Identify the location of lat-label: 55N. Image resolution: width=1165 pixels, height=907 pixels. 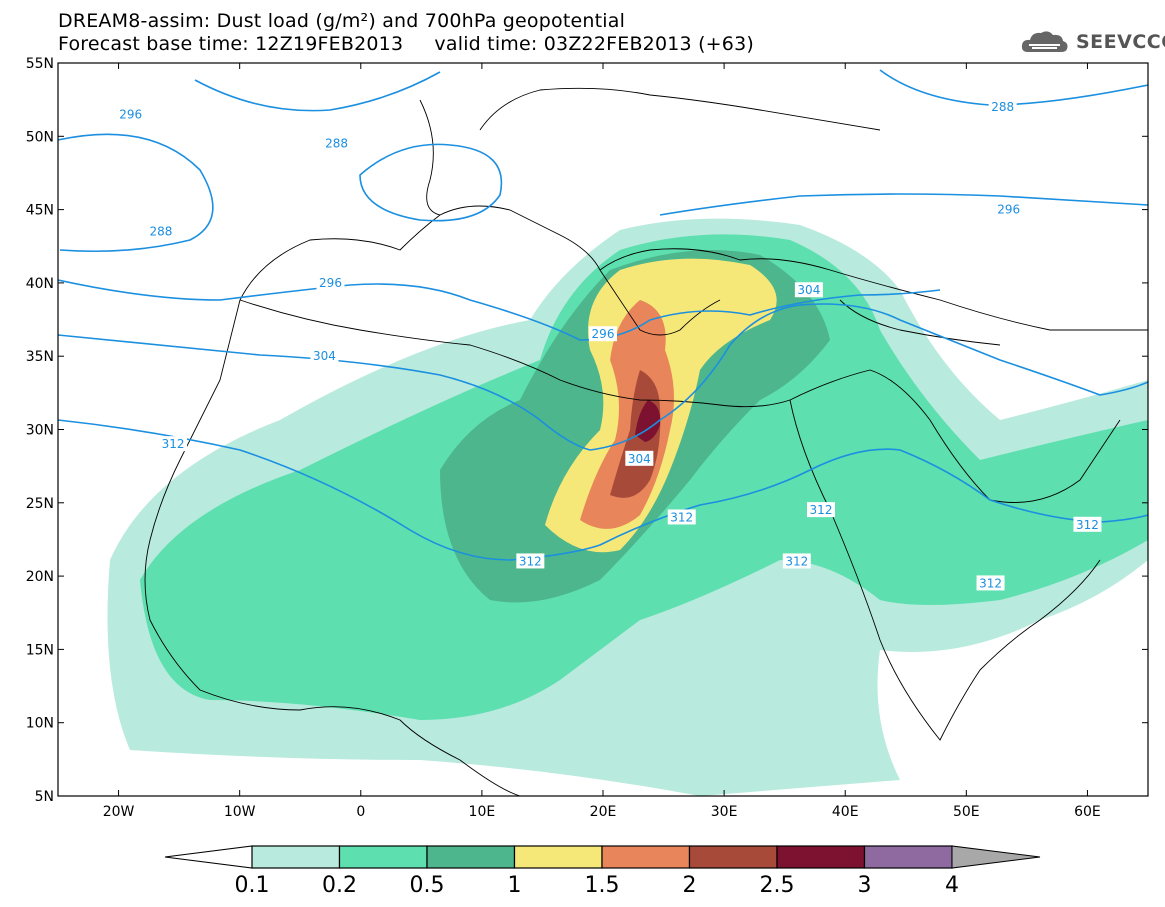
(40, 64).